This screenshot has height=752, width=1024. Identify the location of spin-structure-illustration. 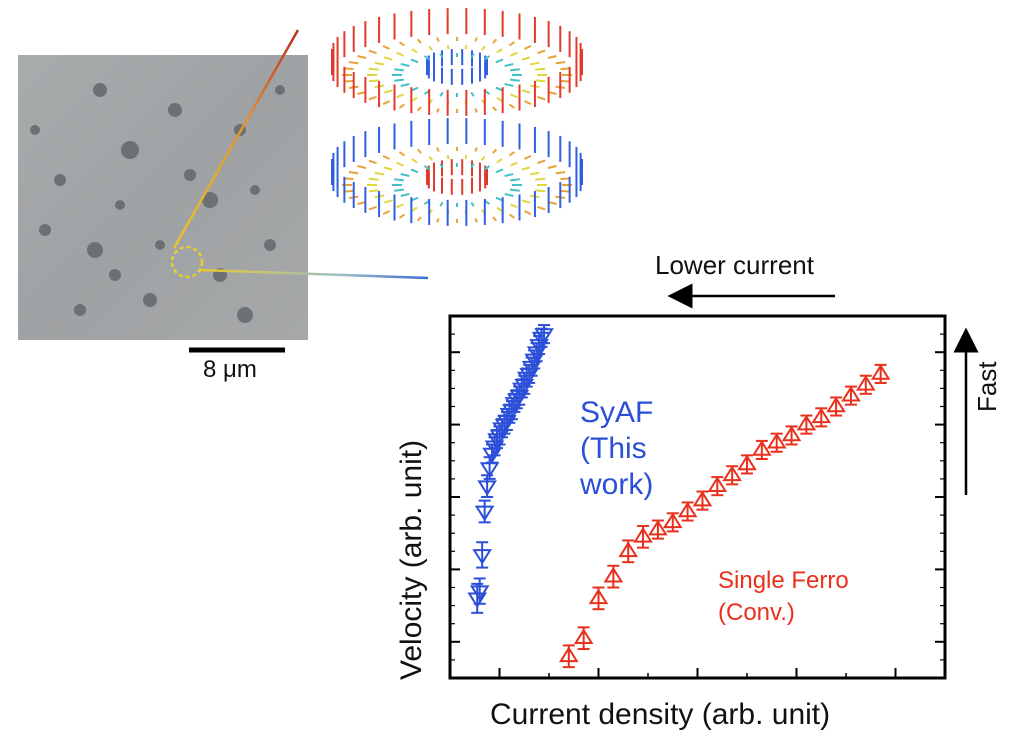
(457, 117).